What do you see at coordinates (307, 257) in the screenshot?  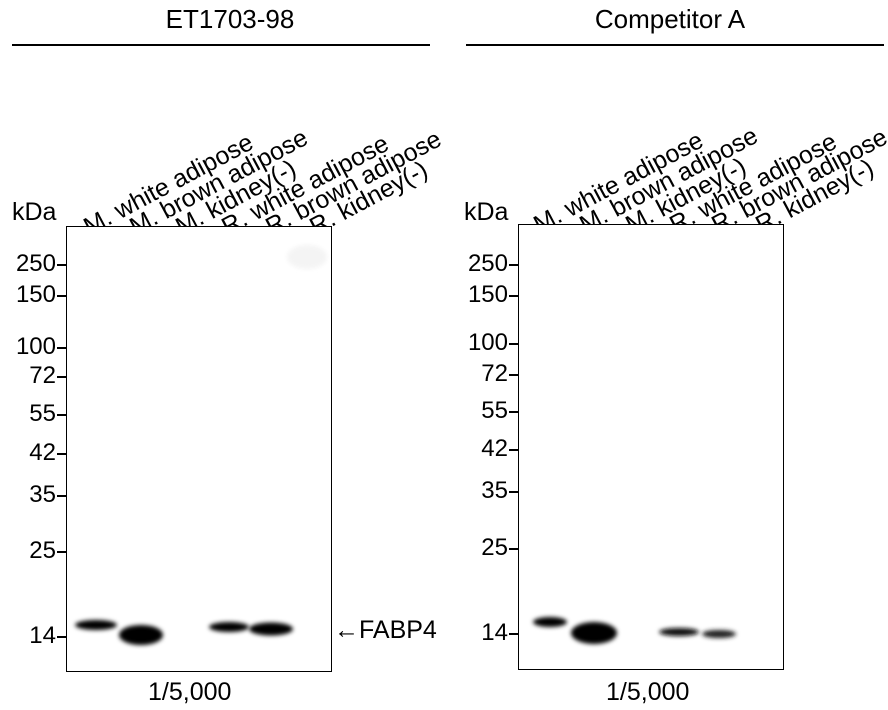 I see `background-smudge` at bounding box center [307, 257].